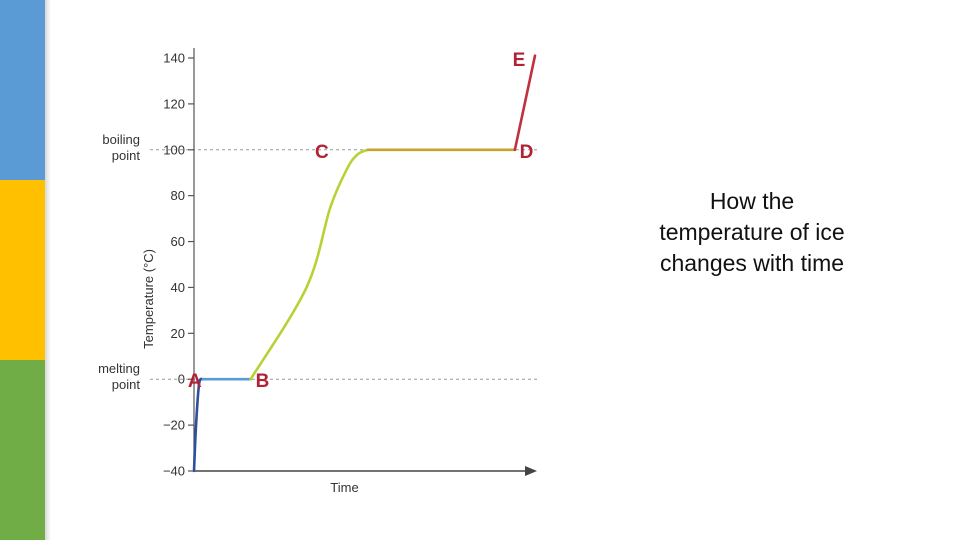 Image resolution: width=960 pixels, height=540 pixels. What do you see at coordinates (322, 152) in the screenshot?
I see `point-label-c: C` at bounding box center [322, 152].